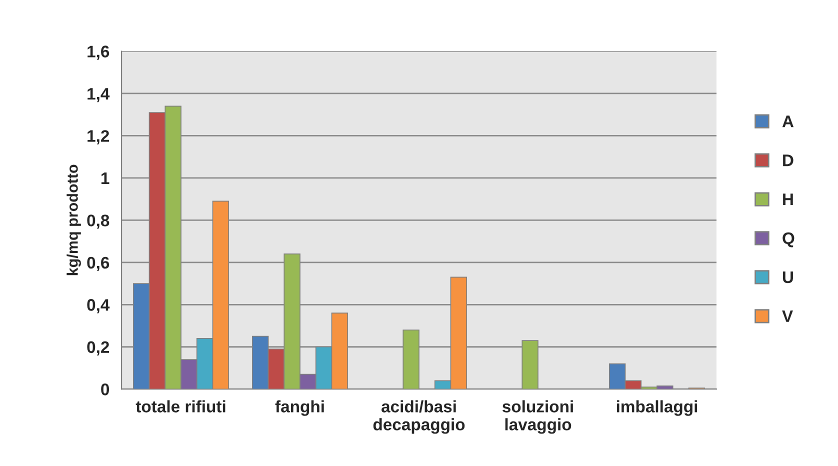  I want to click on x-tick-label: imballaggi, so click(657, 408).